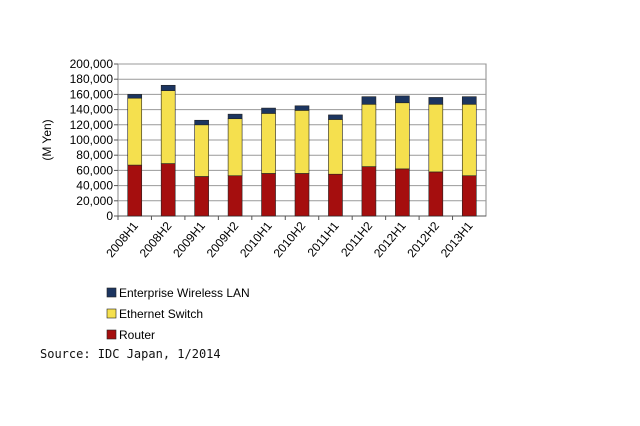 The width and height of the screenshot is (640, 426). Describe the element at coordinates (94, 186) in the screenshot. I see `y-tick-label: 40,000` at that location.